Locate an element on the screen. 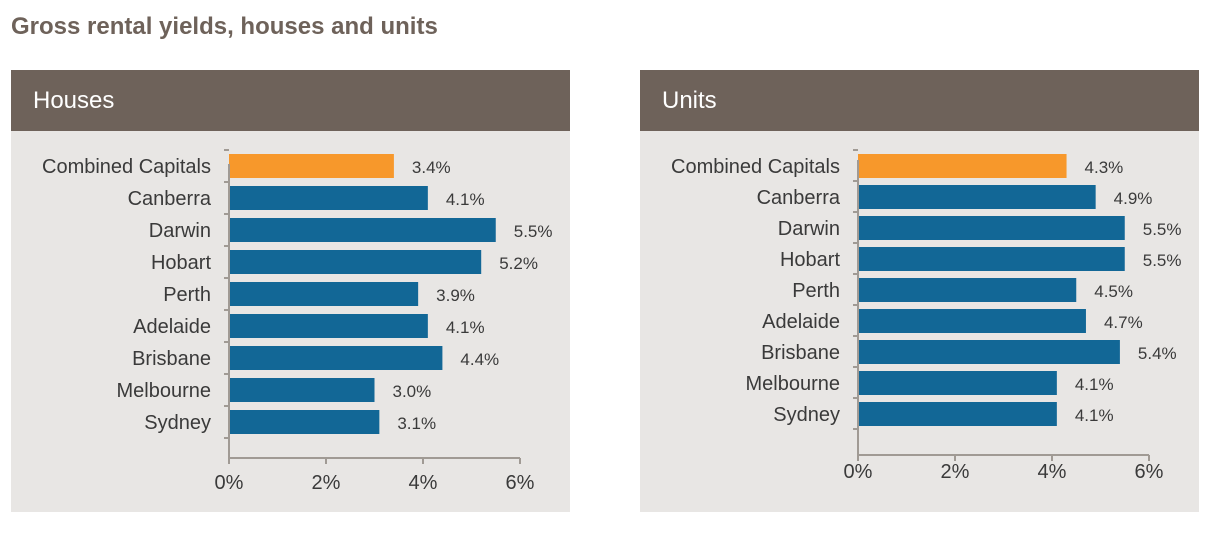 The width and height of the screenshot is (1218, 544). houses-category-label: Canberra is located at coordinates (170, 199).